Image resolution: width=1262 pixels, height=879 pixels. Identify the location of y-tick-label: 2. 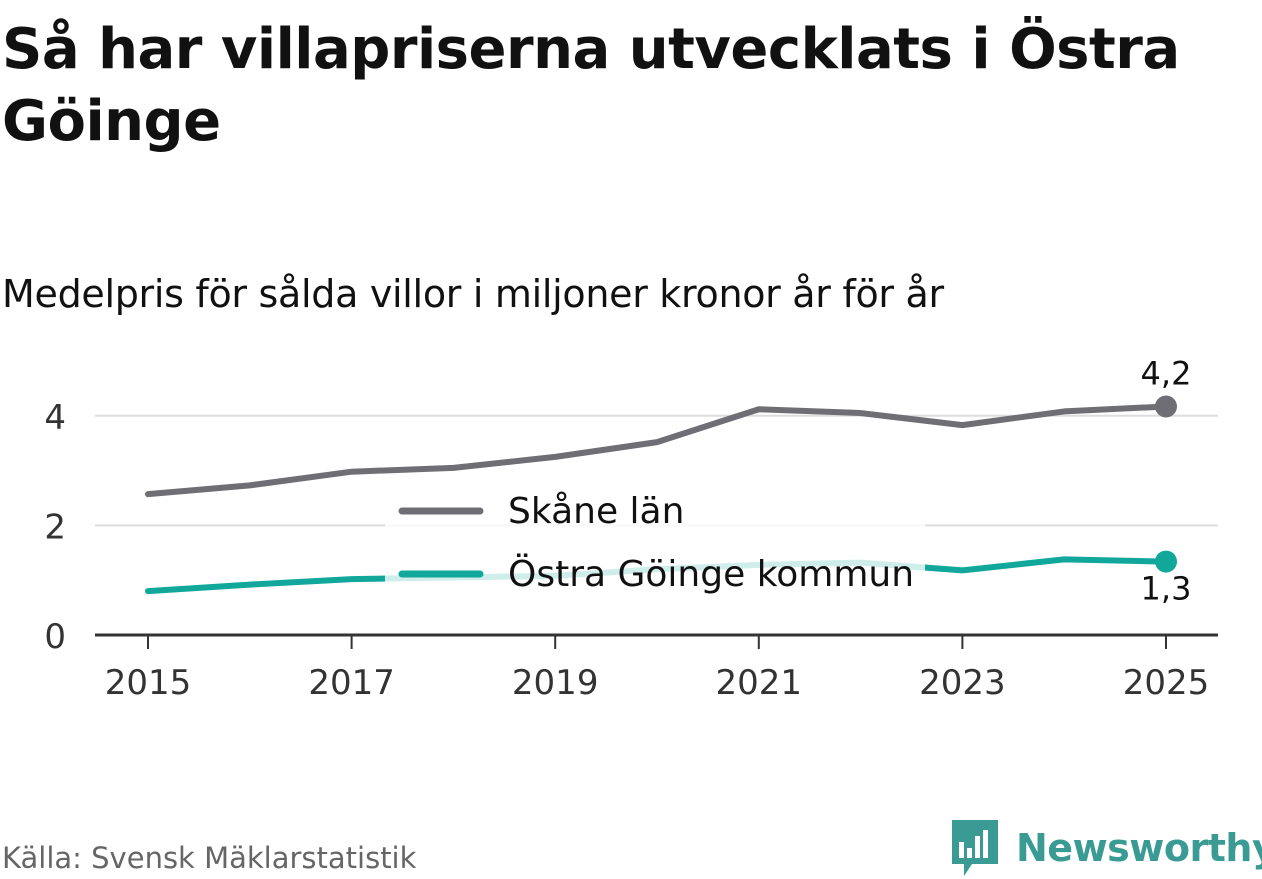
(55, 527).